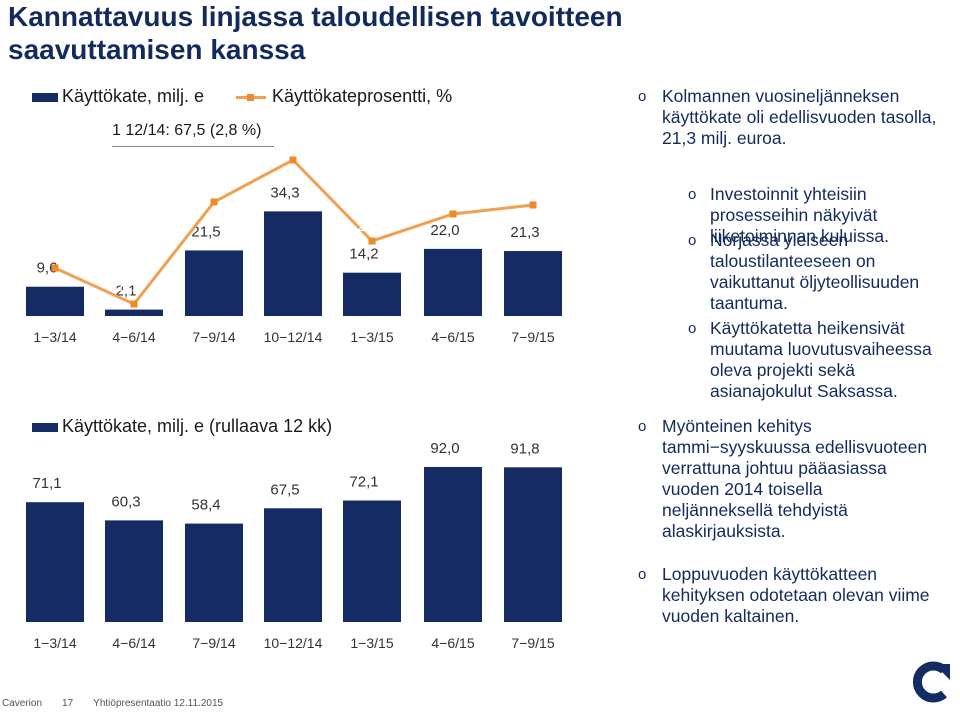 The height and width of the screenshot is (712, 960). Describe the element at coordinates (213, 337) in the screenshot. I see `top-x-tick: 7−9/14` at that location.